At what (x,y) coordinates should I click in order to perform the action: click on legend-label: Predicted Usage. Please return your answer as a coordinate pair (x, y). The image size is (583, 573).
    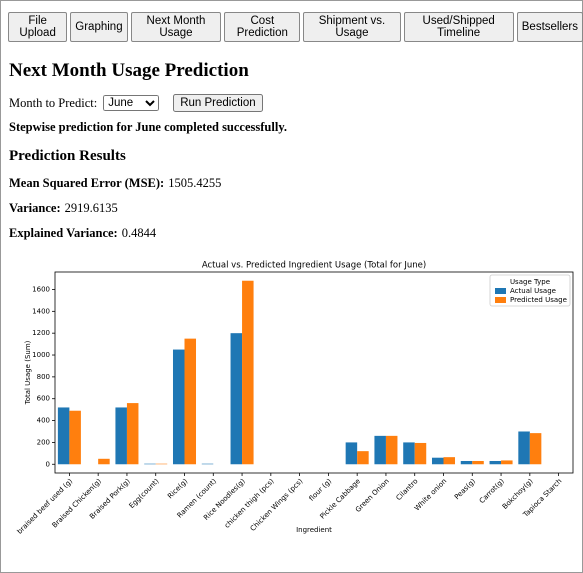
    Looking at the image, I should click on (538, 300).